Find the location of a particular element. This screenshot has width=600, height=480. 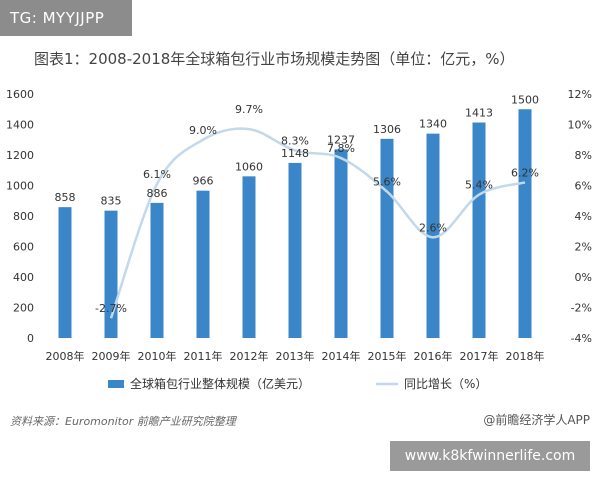

line-value-label: 8.3% is located at coordinates (295, 140).